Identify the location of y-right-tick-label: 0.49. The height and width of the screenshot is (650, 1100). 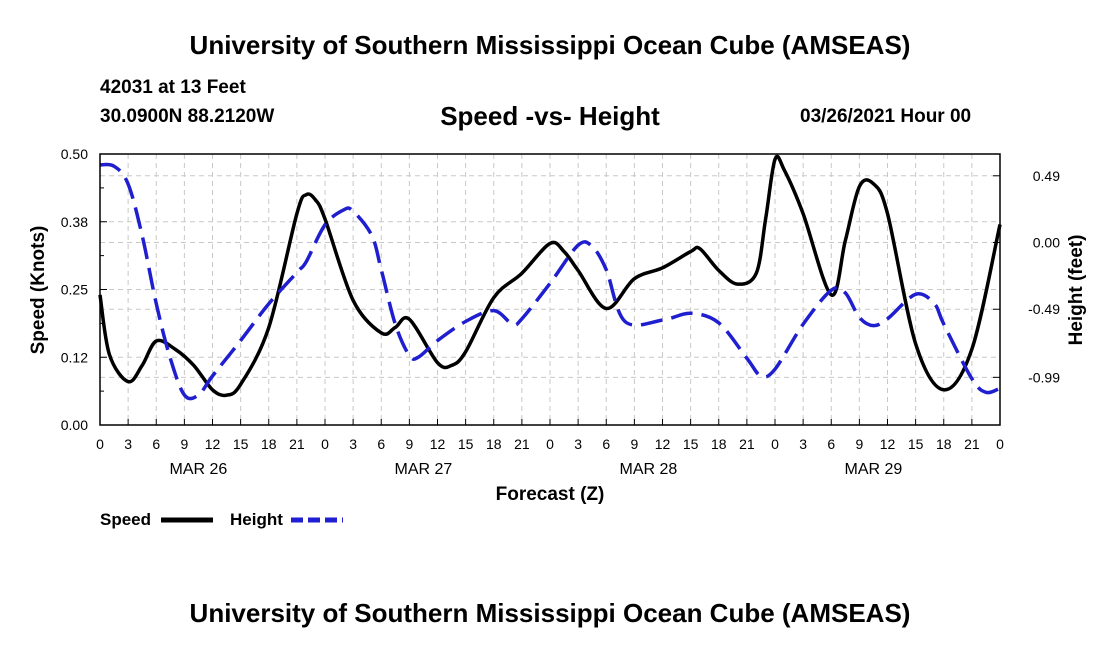
(1046, 176).